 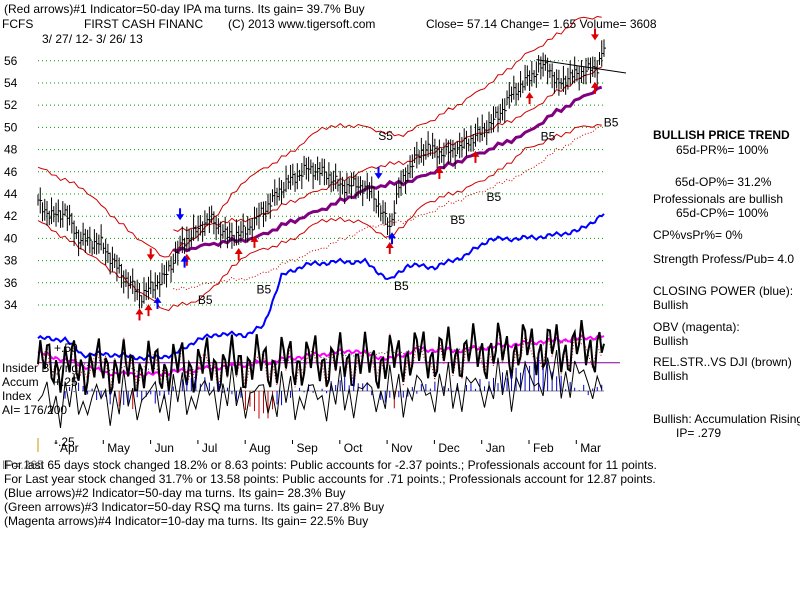 What do you see at coordinates (40, 368) in the screenshot?
I see `insider-buying-label: Insider Buying` at bounding box center [40, 368].